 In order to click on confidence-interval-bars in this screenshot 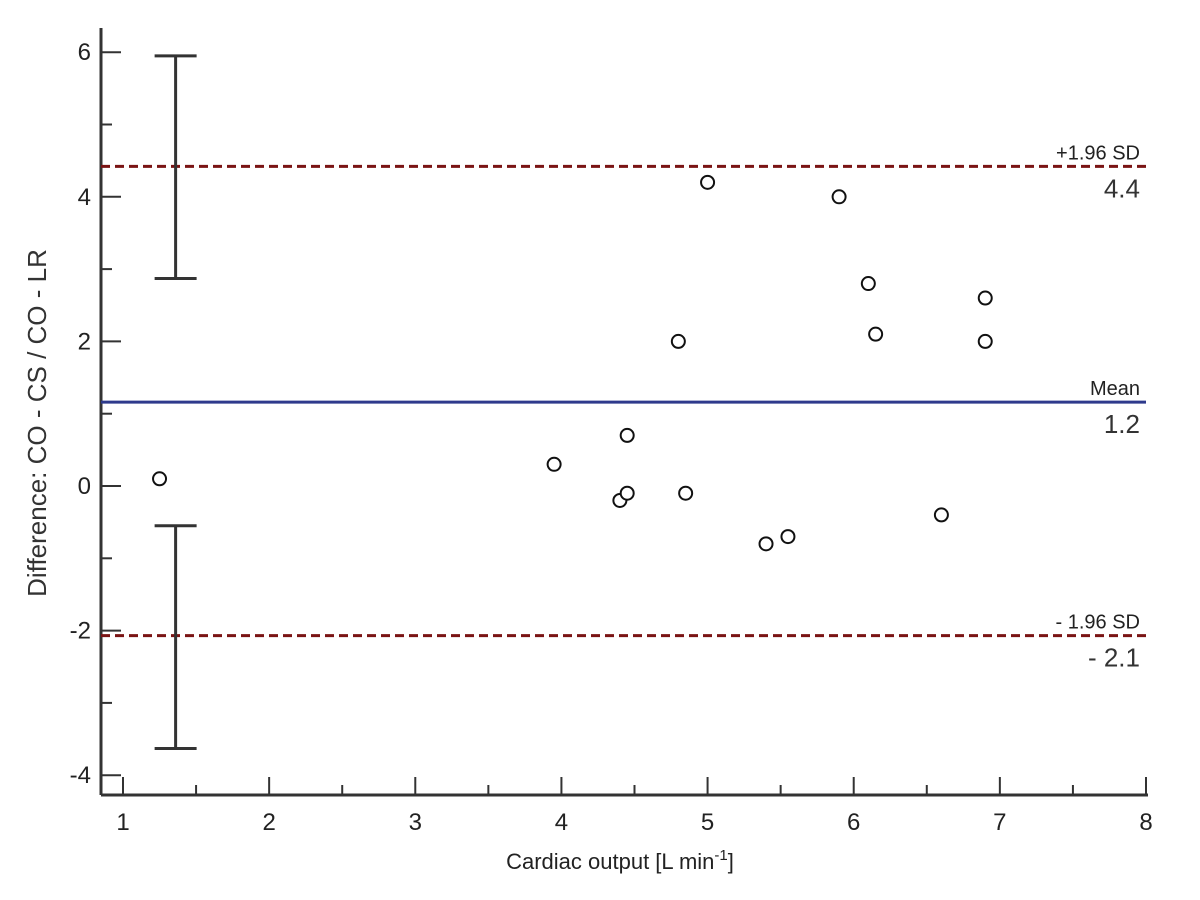, I will do `click(175, 402)`.